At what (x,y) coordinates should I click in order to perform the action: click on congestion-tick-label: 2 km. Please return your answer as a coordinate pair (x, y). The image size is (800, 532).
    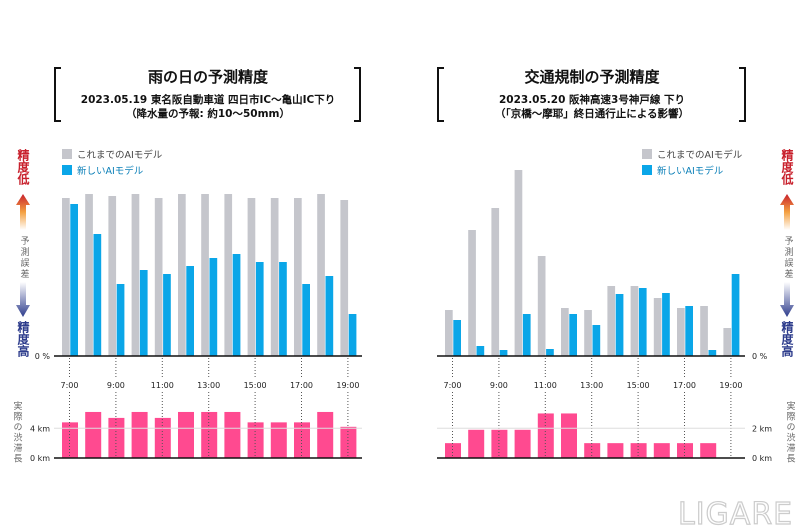
    Looking at the image, I should click on (762, 428).